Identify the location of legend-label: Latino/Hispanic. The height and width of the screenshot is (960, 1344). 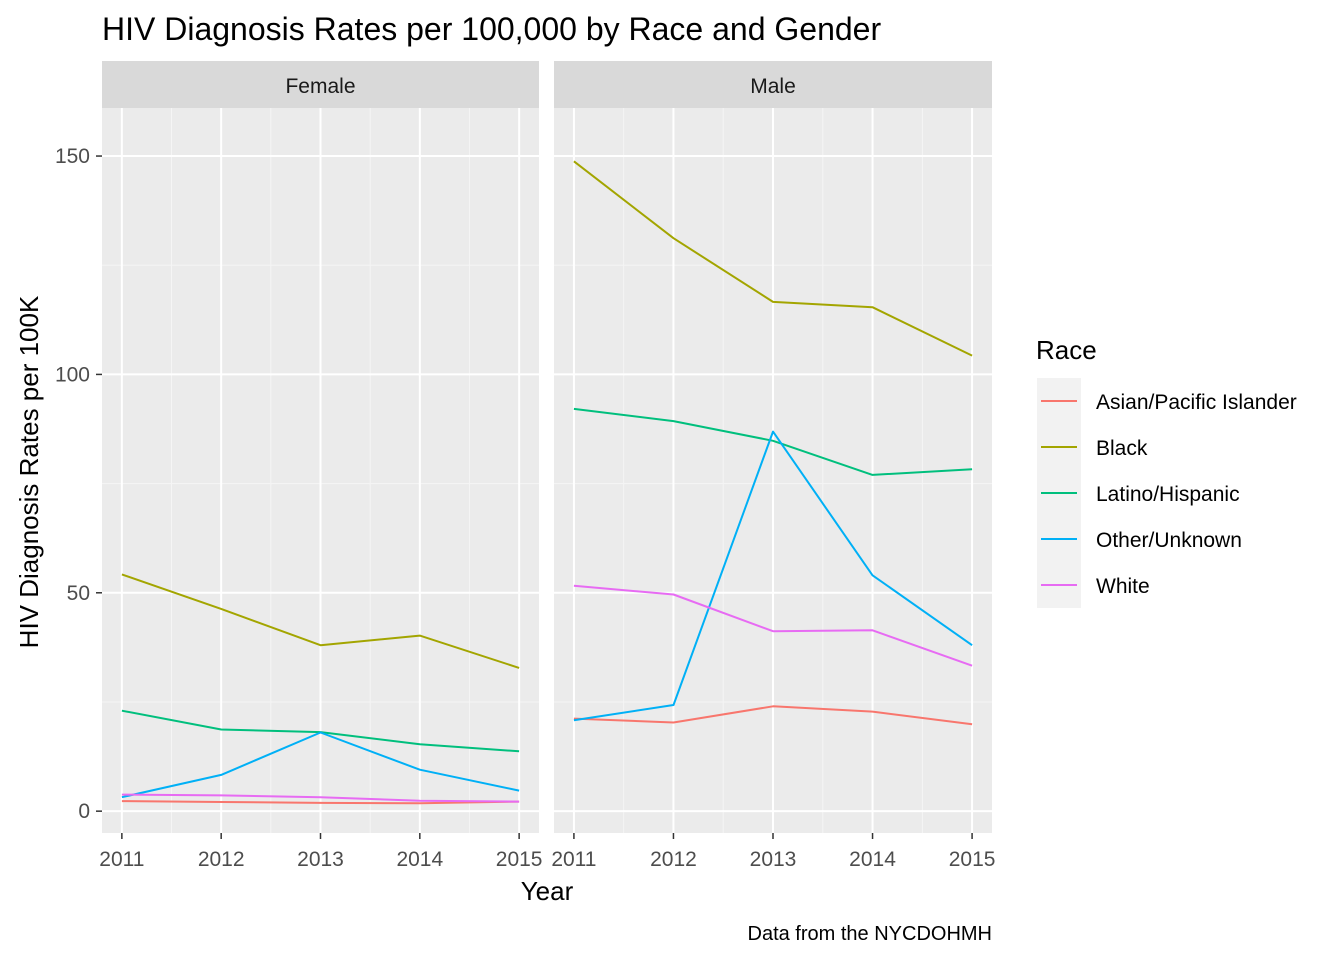
(1168, 494).